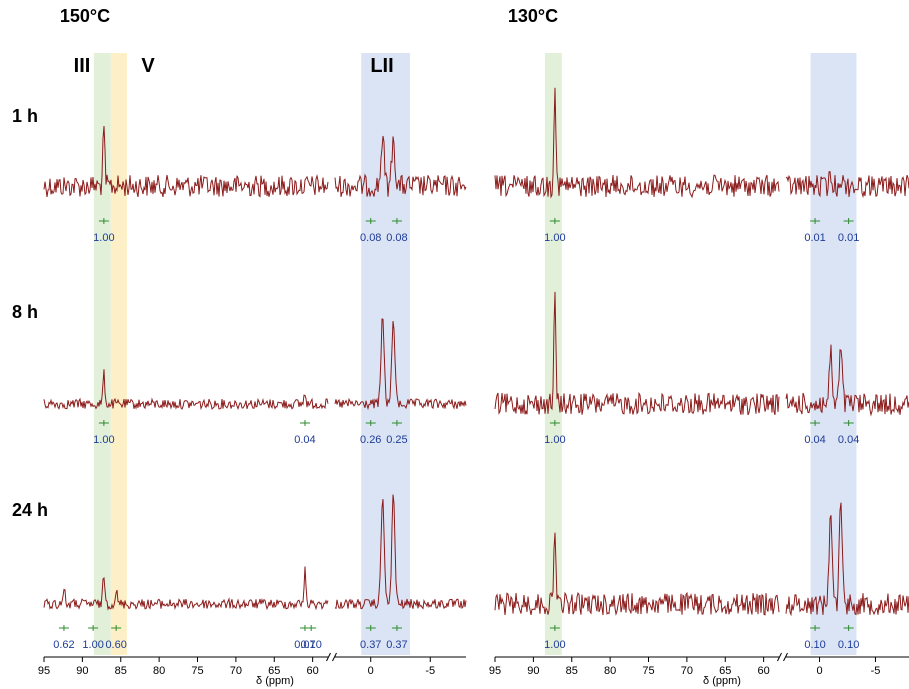 This screenshot has height=689, width=909. I want to click on spectrum-trace-p130-0-b, so click(847, 184).